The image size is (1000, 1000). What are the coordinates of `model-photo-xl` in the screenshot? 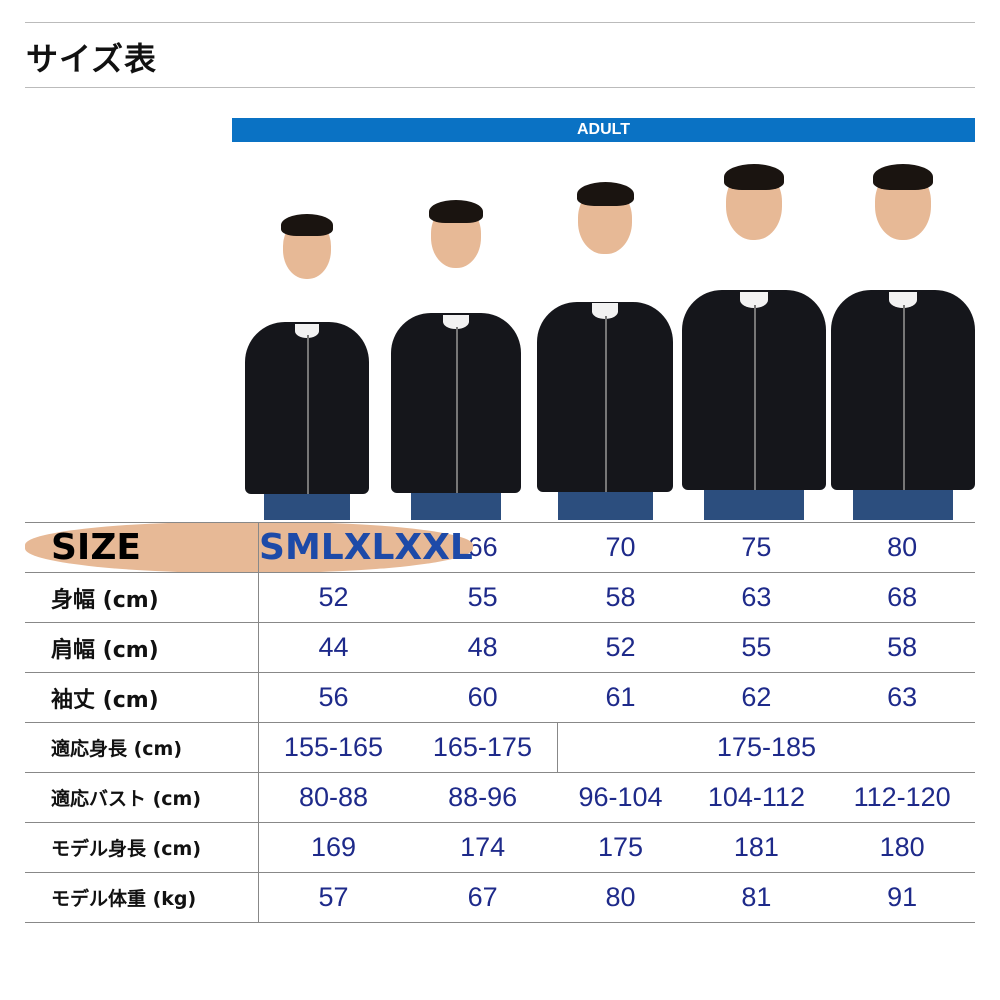 It's located at (754, 335).